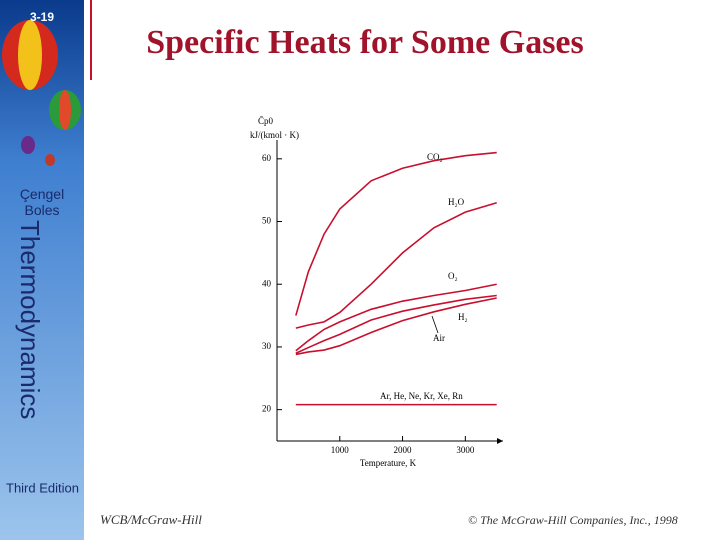 This screenshot has height=540, width=720. Describe the element at coordinates (266, 121) in the screenshot. I see `y-axis-label: C̄p0` at that location.